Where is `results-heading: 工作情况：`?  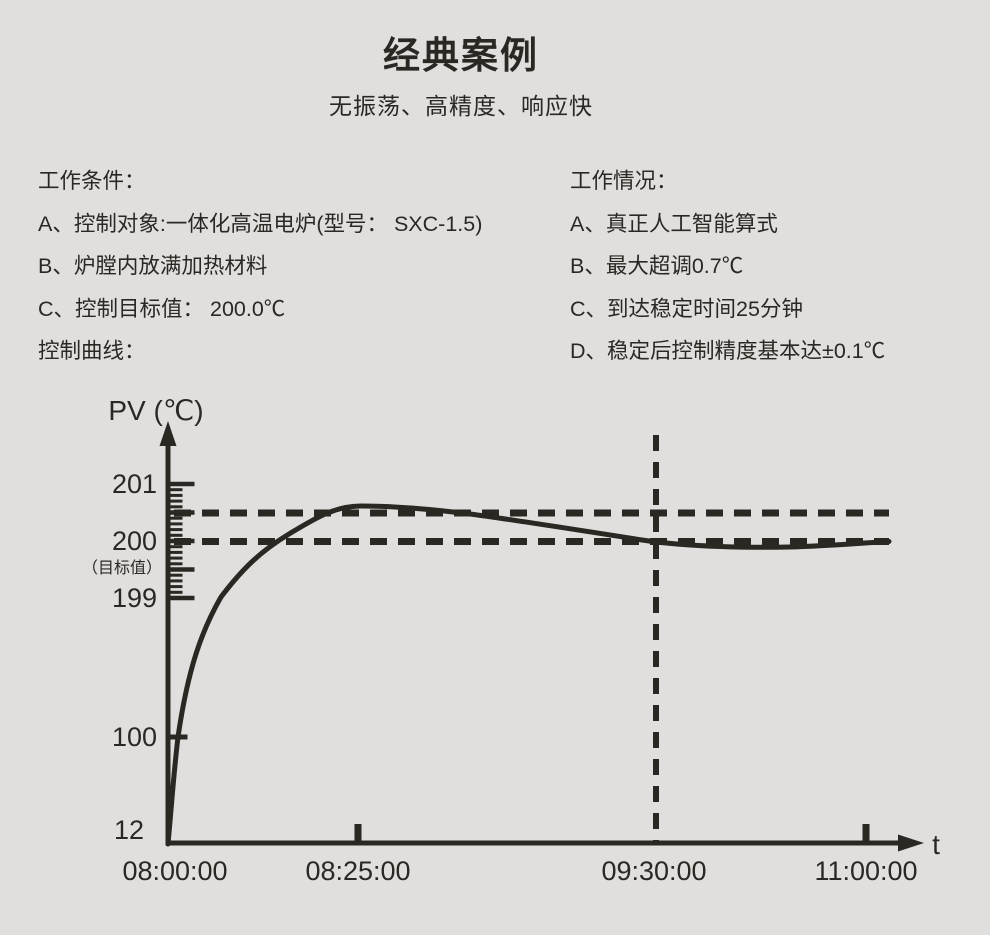
results-heading: 工作情况： is located at coordinates (624, 181).